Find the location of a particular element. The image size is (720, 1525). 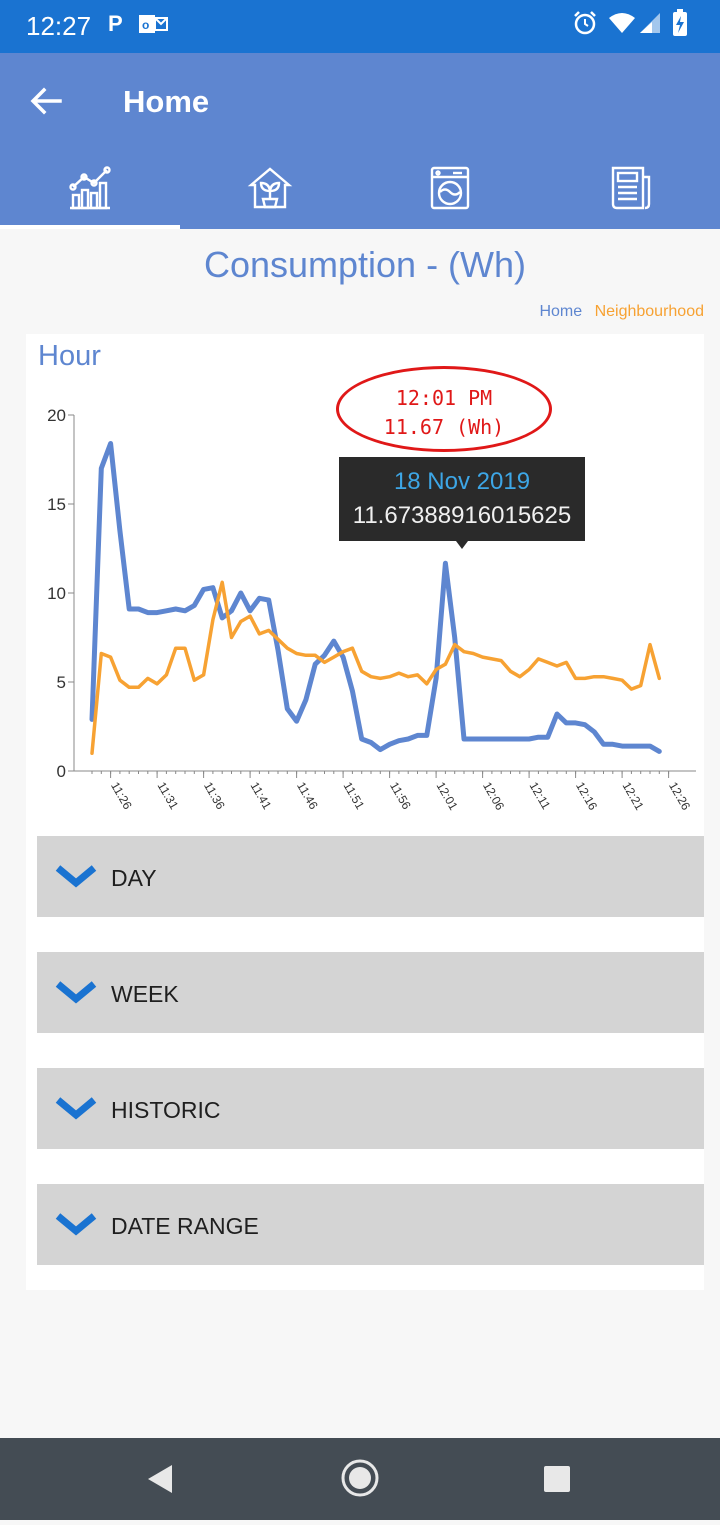

tab-home is located at coordinates (270, 193).